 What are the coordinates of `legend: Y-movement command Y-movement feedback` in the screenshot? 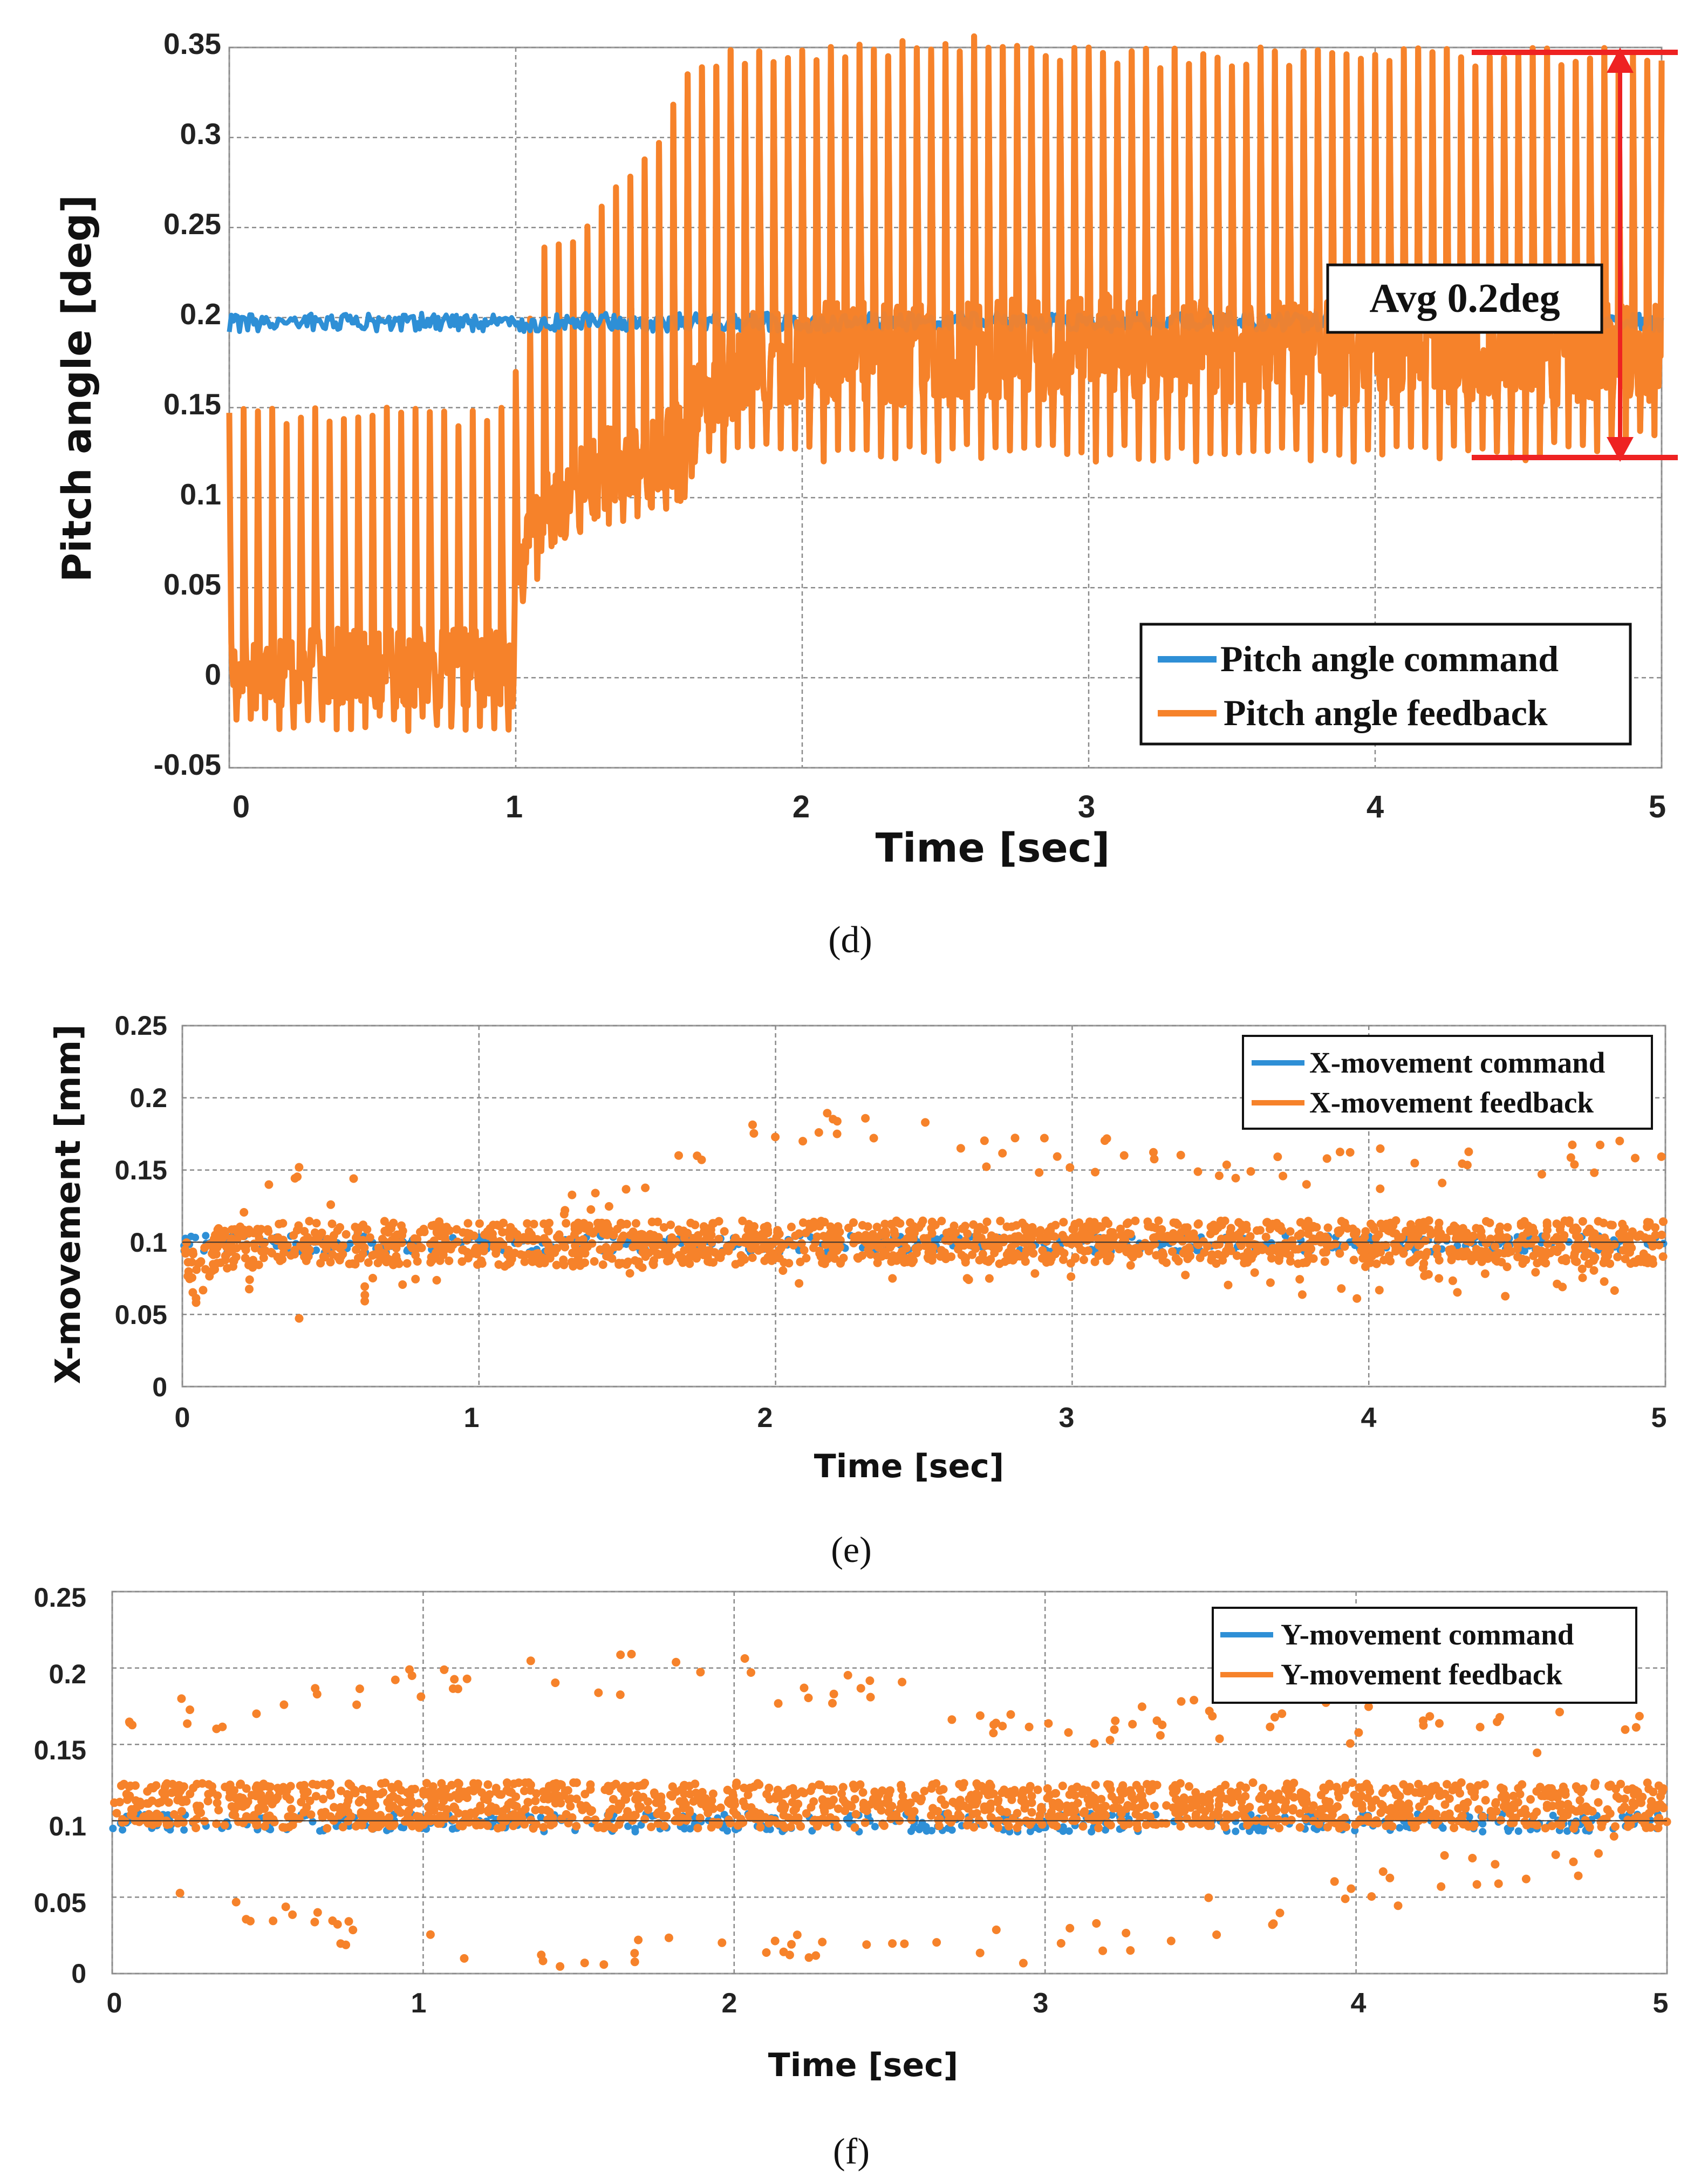 It's located at (1424, 1655).